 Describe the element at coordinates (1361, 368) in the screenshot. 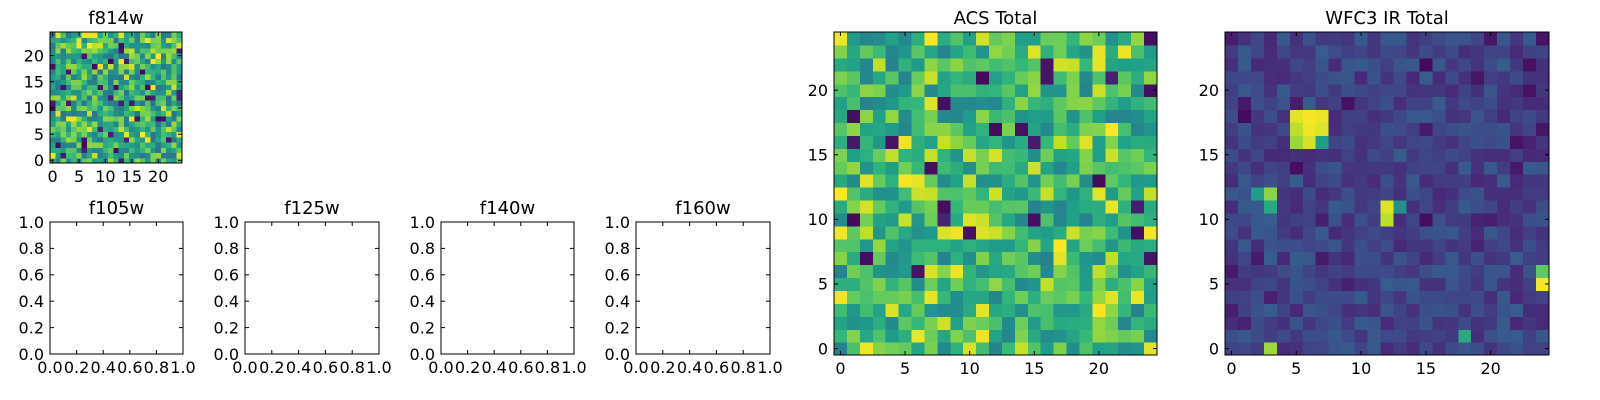

I see `x-tick-label: 10` at that location.